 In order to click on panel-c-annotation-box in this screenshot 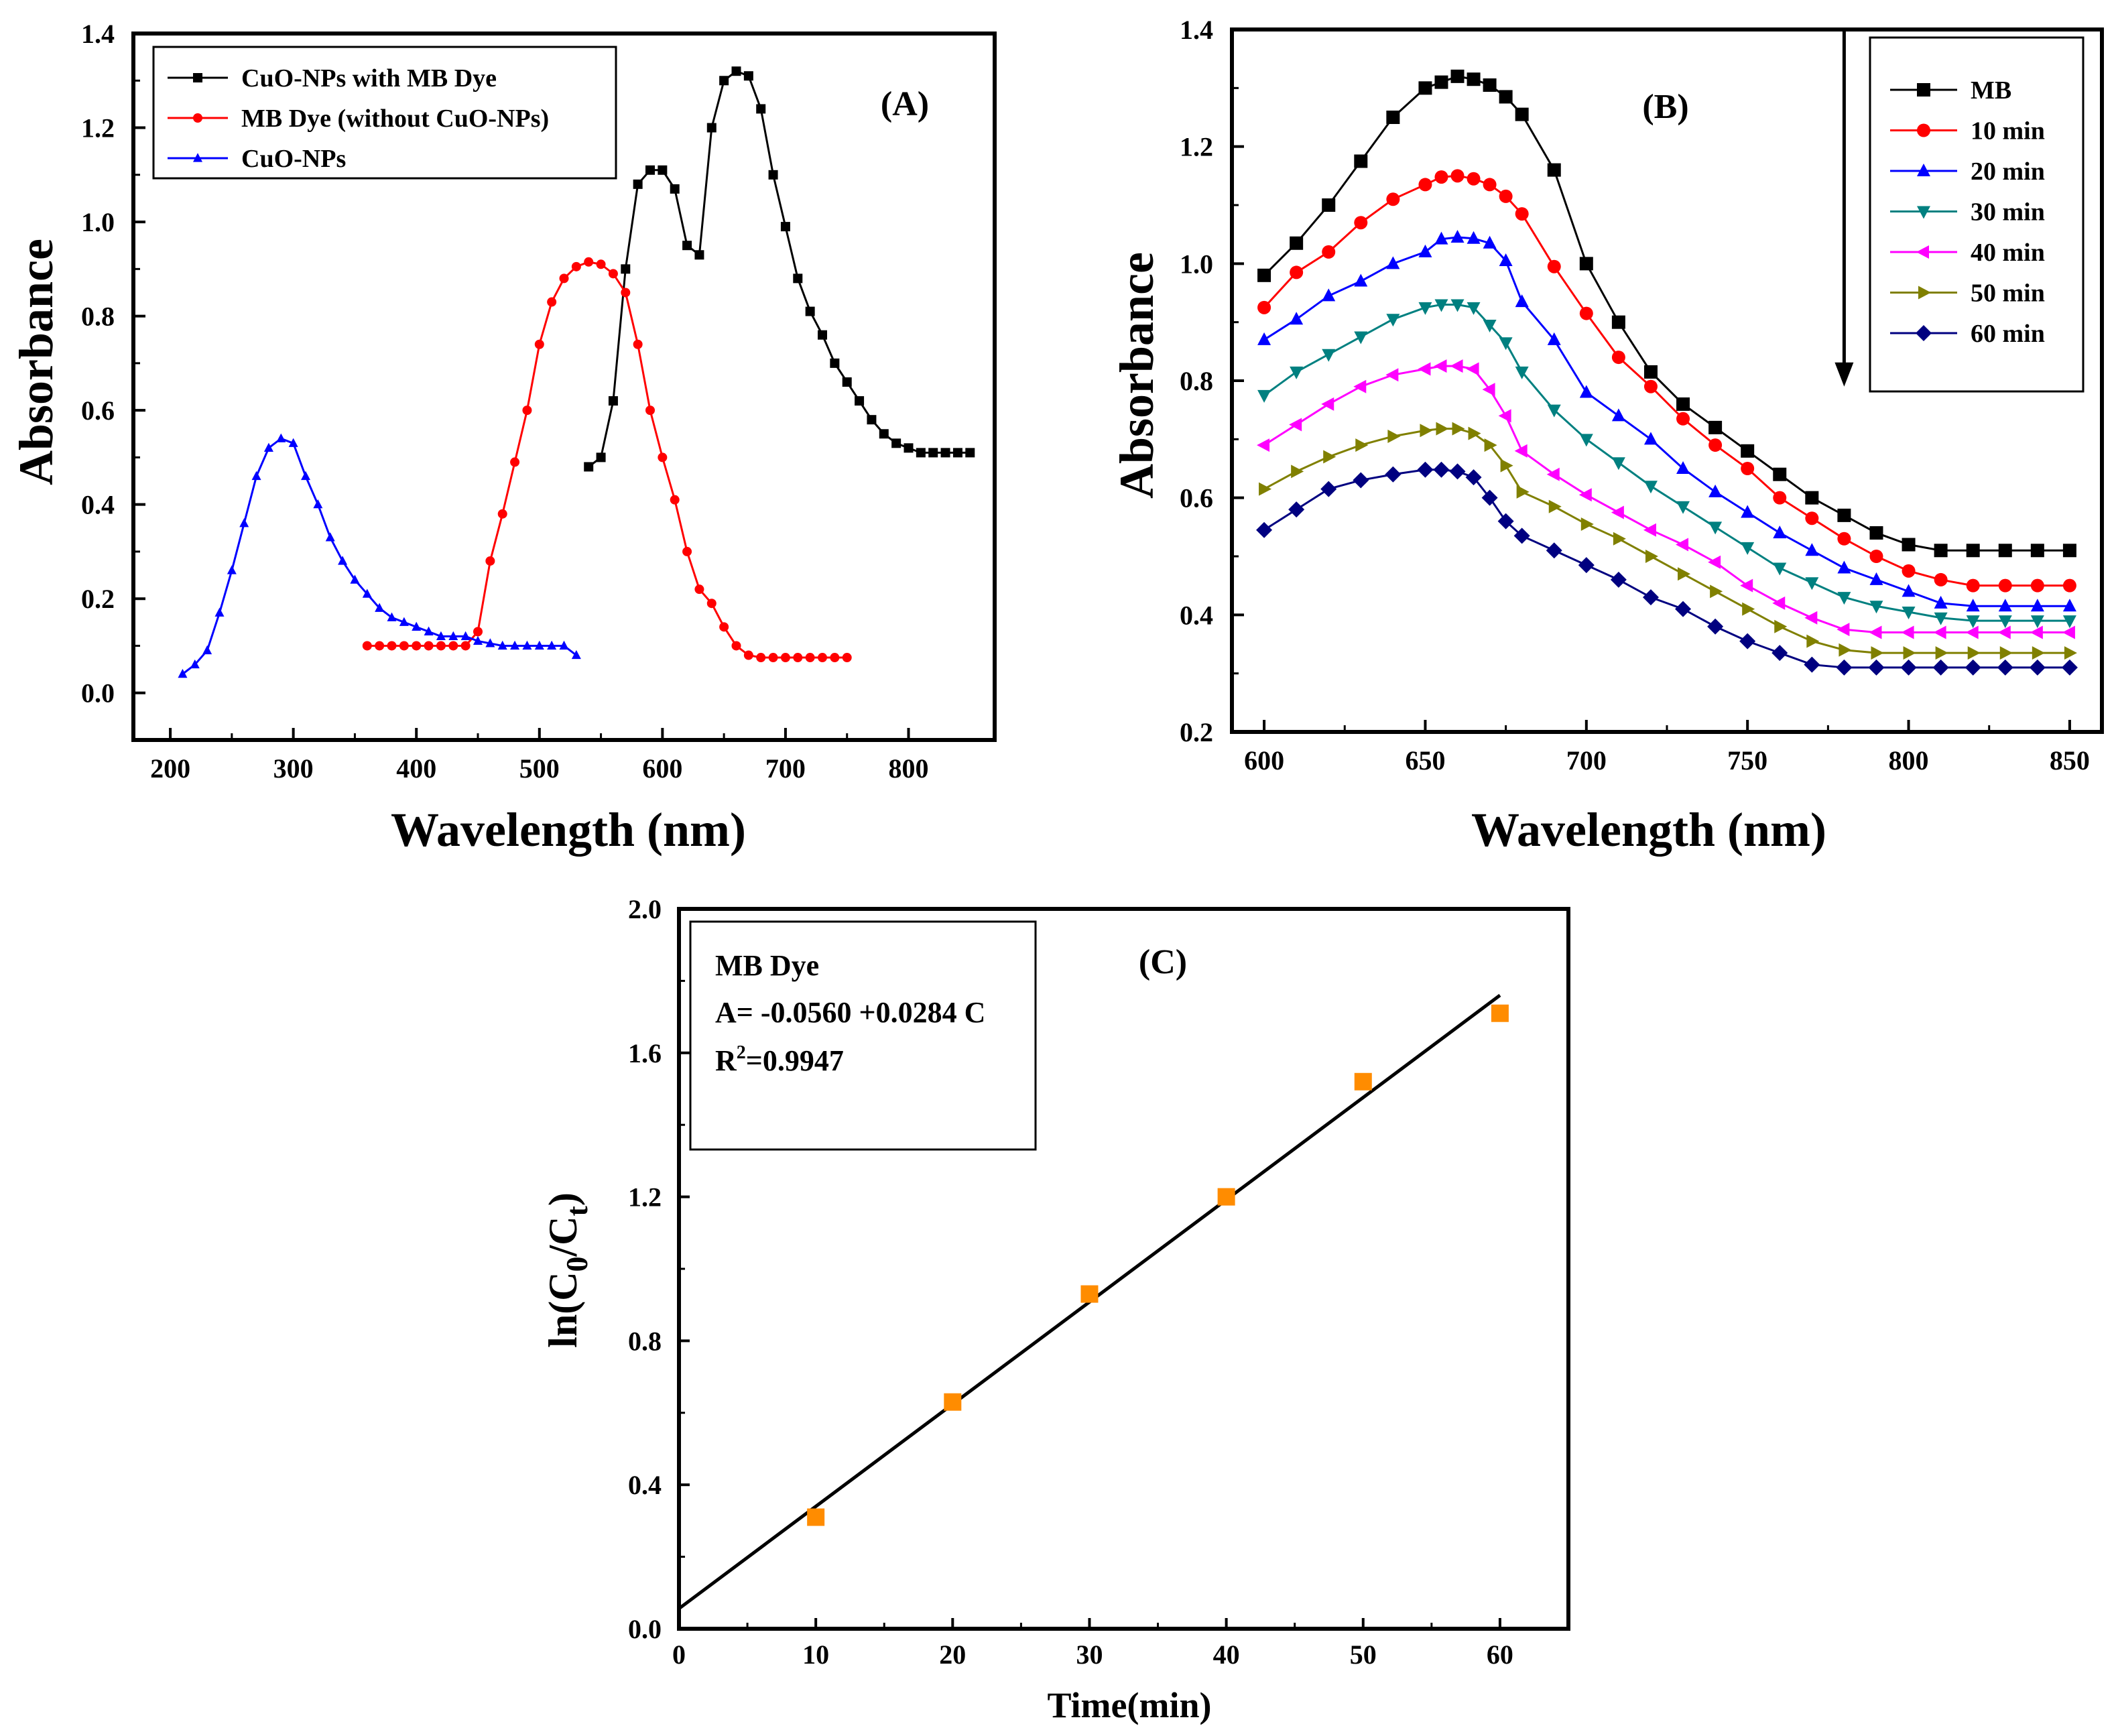, I will do `click(863, 1035)`.